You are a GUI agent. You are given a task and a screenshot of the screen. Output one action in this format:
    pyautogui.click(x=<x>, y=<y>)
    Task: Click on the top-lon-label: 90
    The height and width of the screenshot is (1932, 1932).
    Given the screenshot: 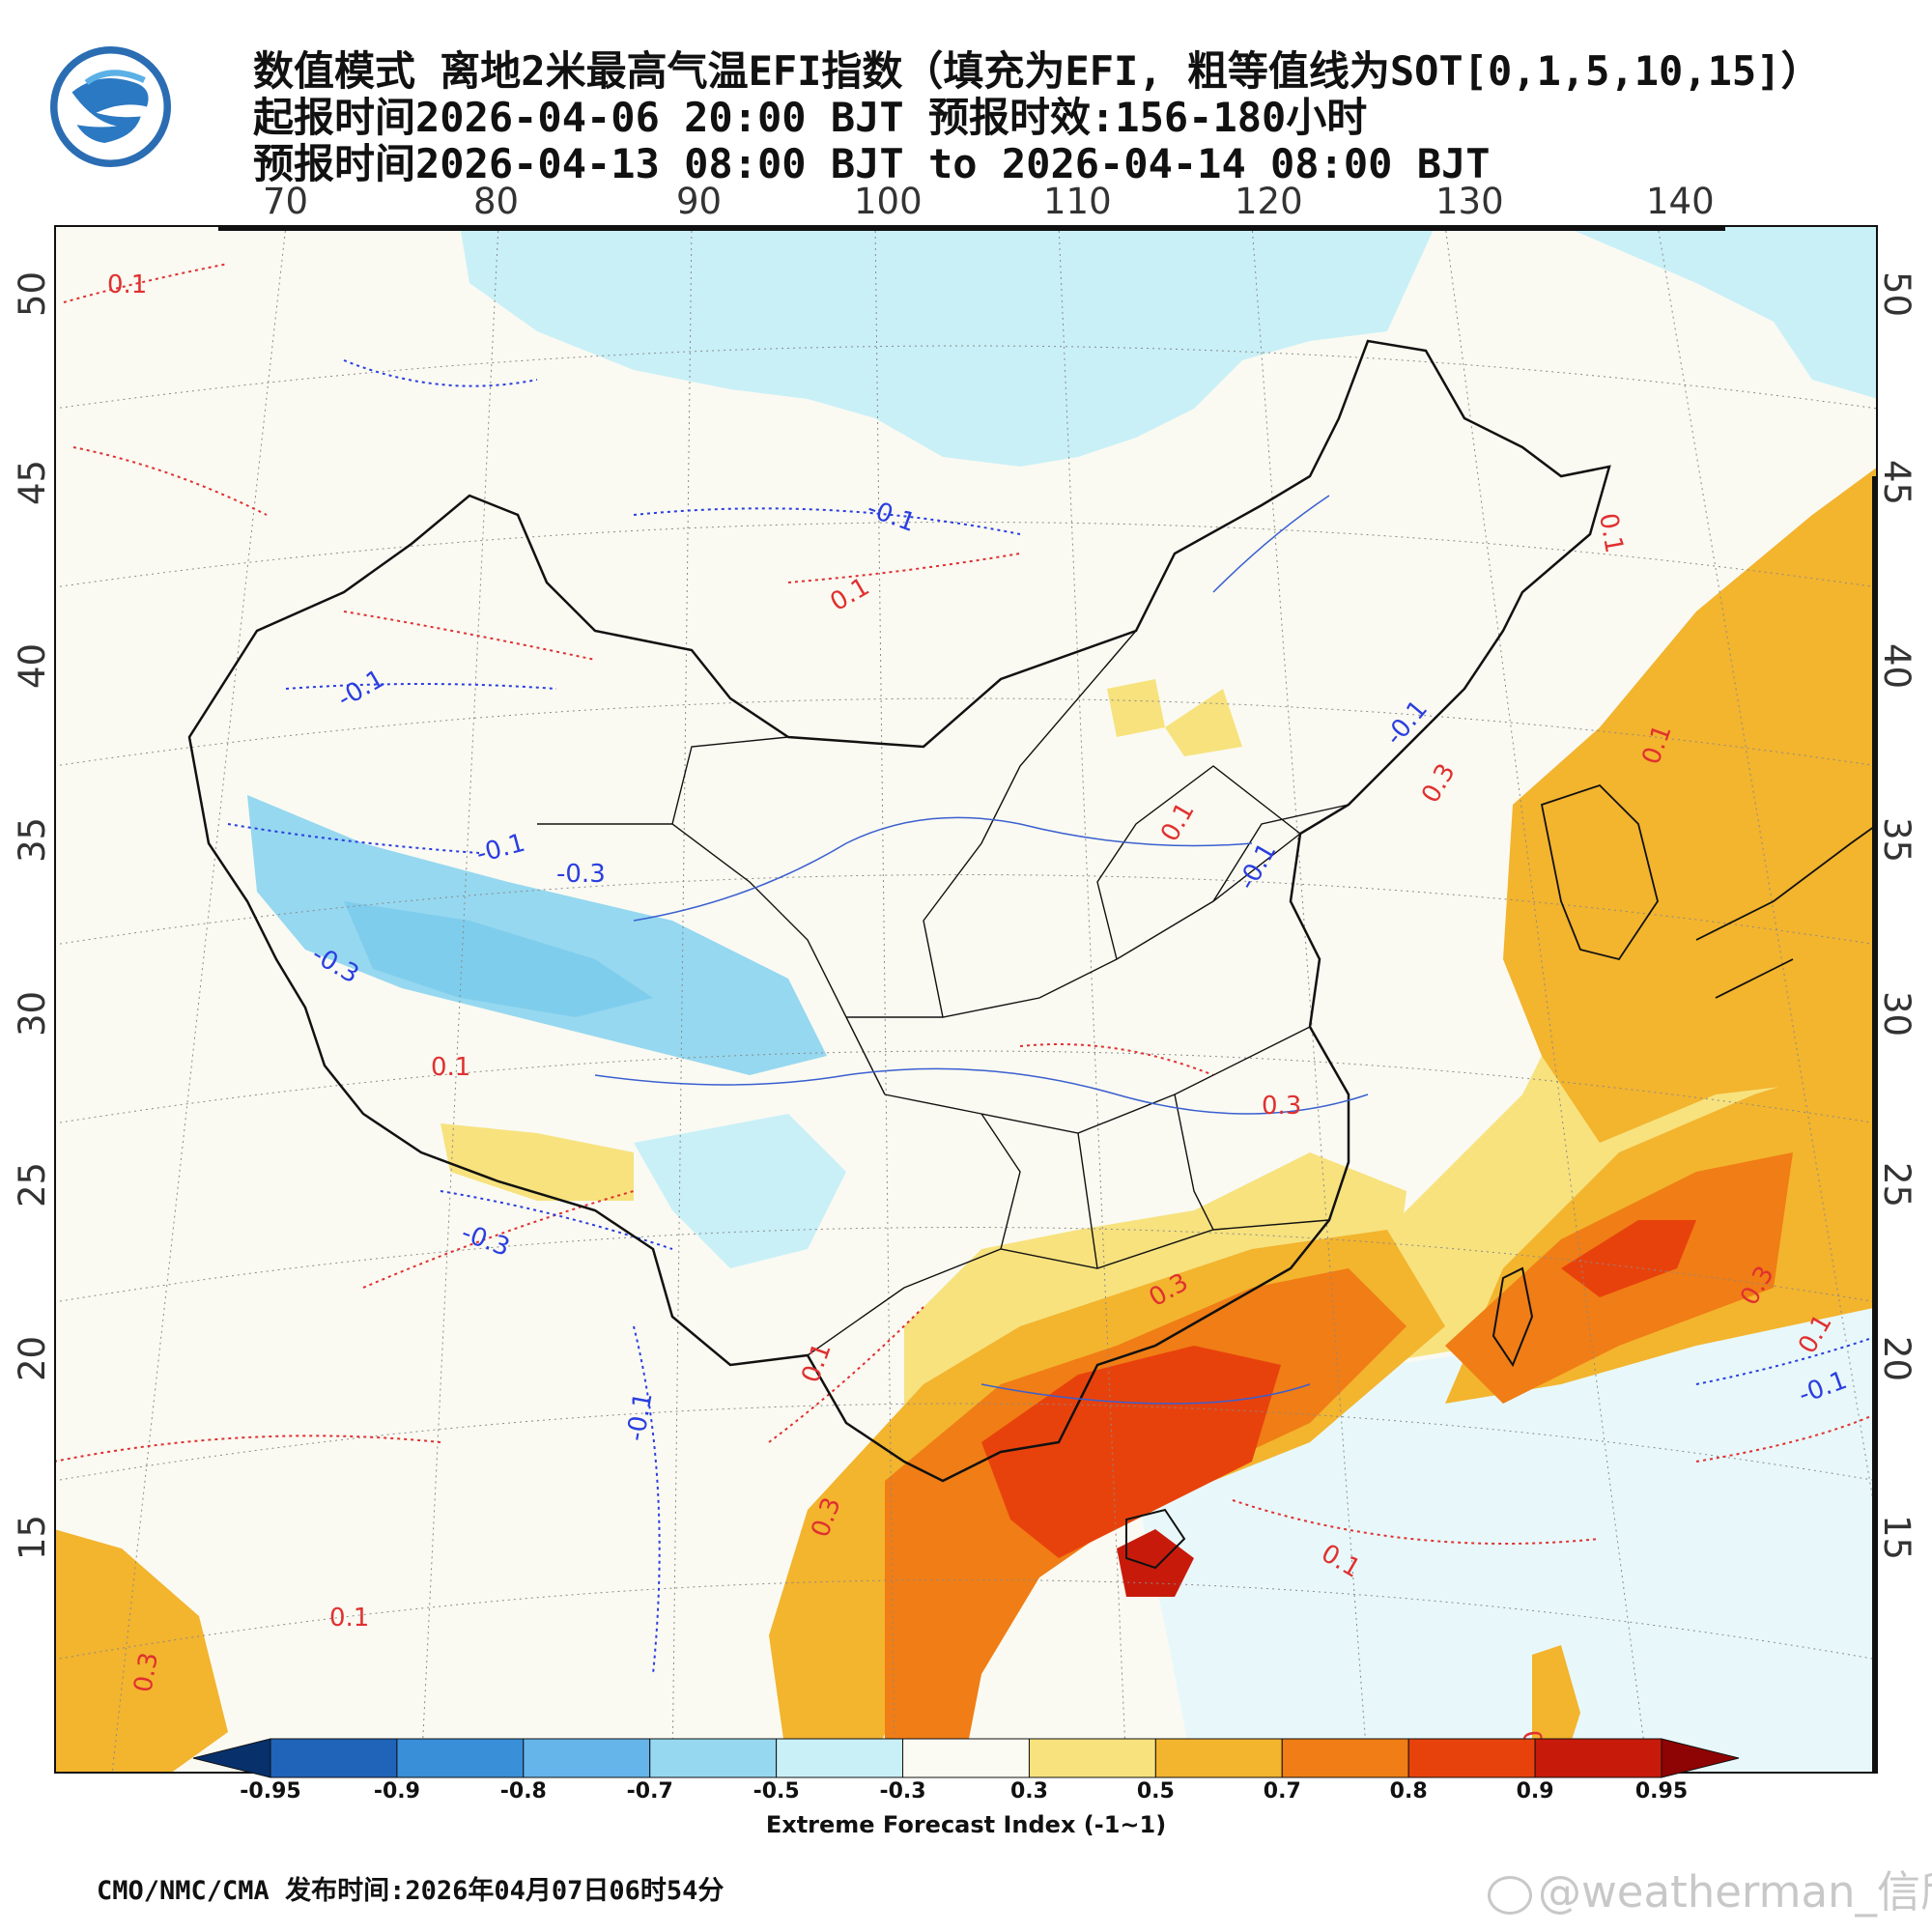 What is the action you would take?
    pyautogui.click(x=699, y=201)
    